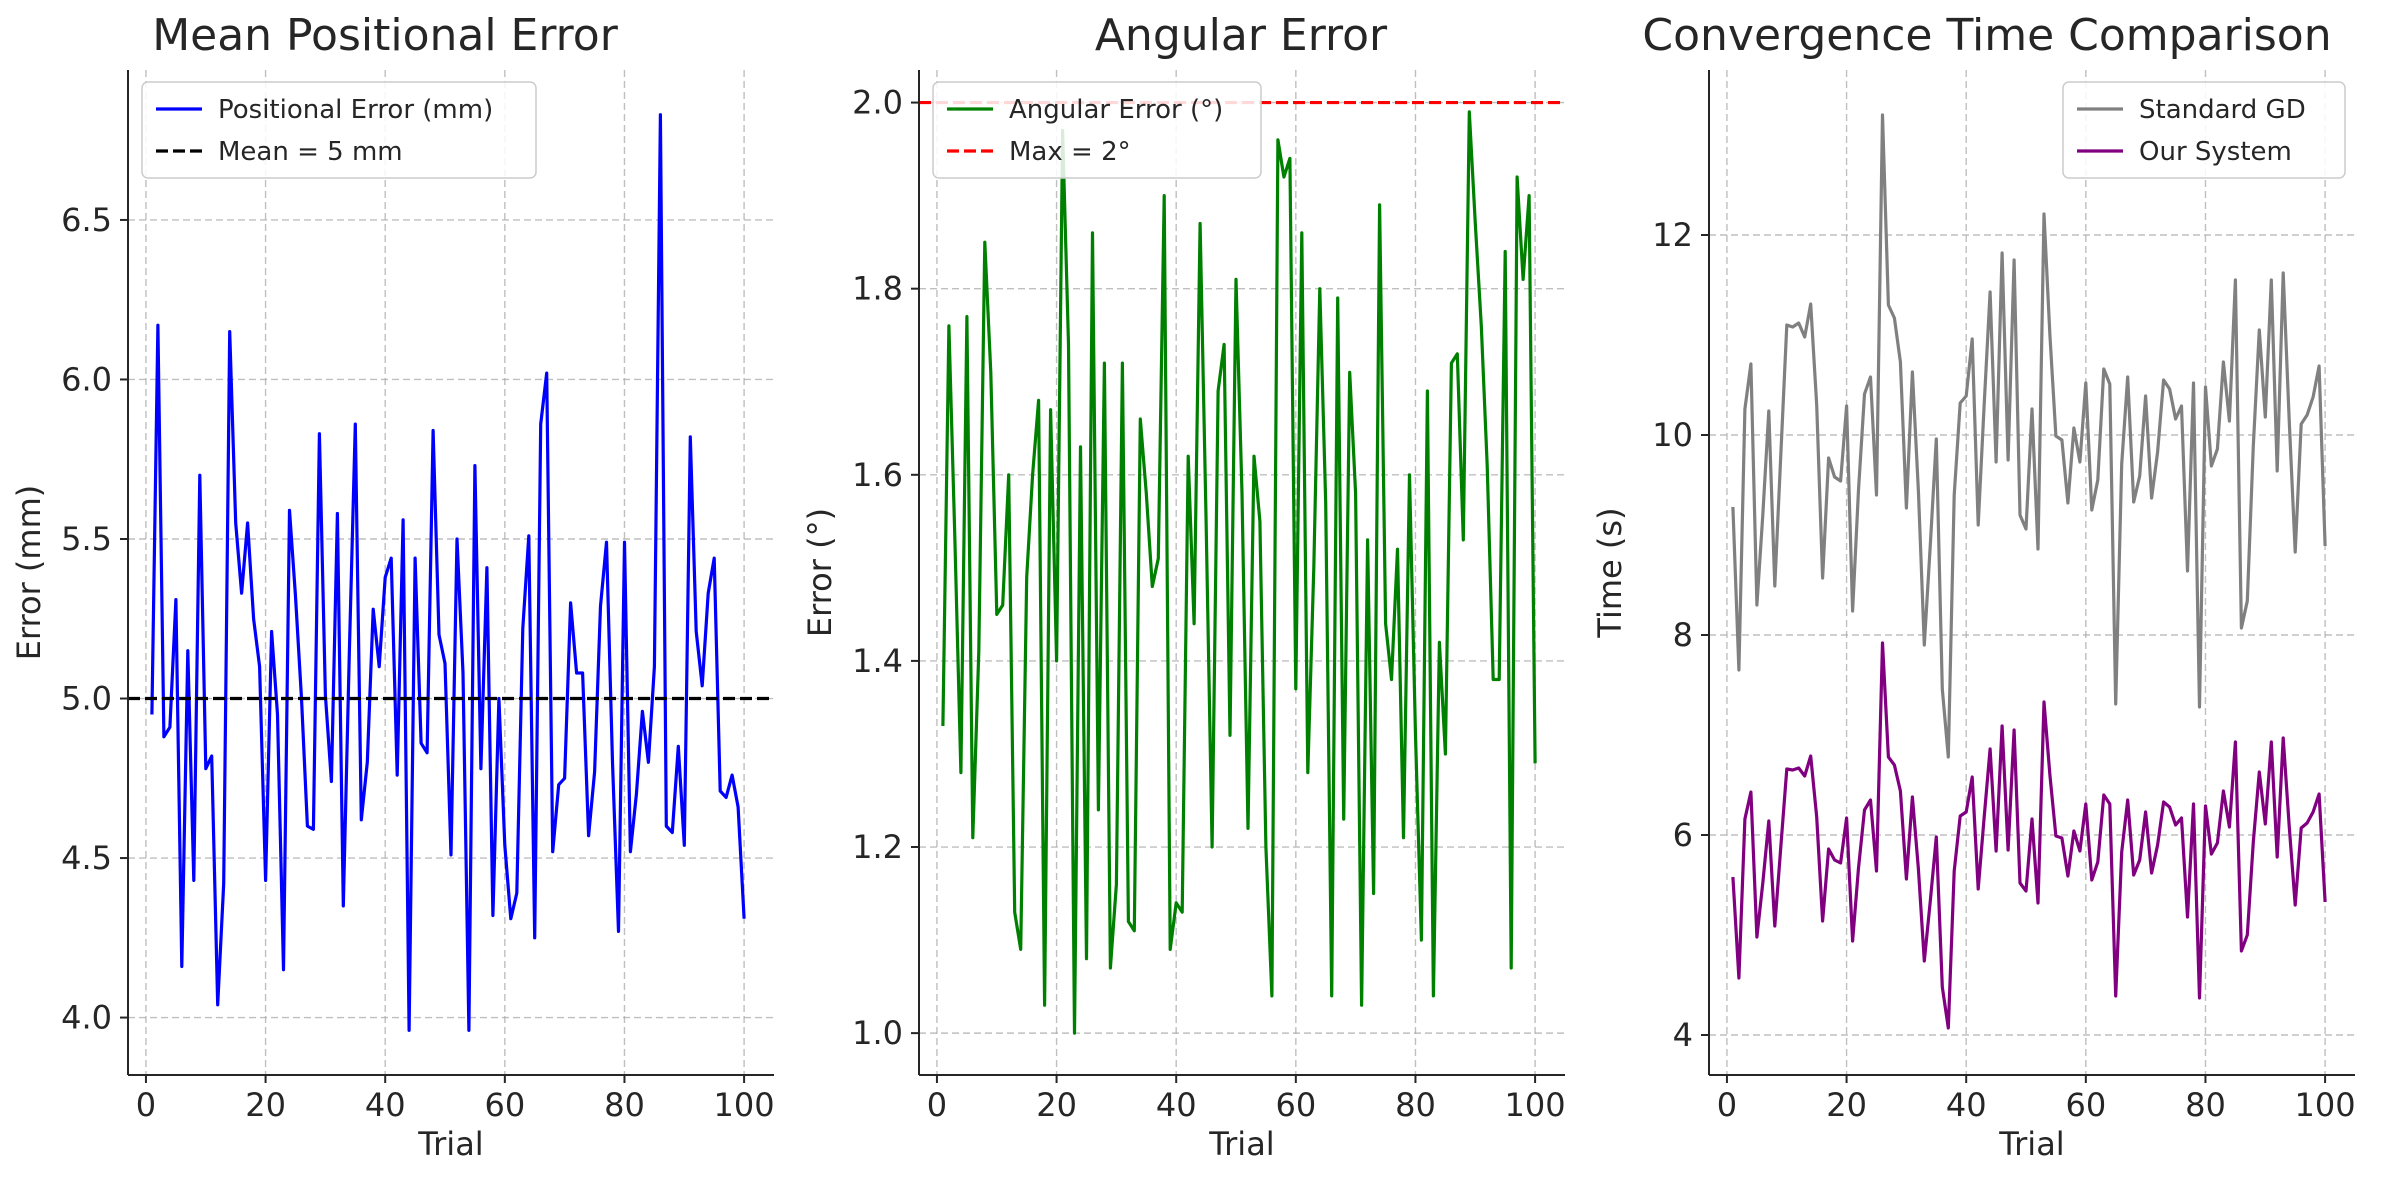 Image resolution: width=2398 pixels, height=1180 pixels. Describe the element at coordinates (310, 152) in the screenshot. I see `legend-entry: Mean = 5 mm` at that location.